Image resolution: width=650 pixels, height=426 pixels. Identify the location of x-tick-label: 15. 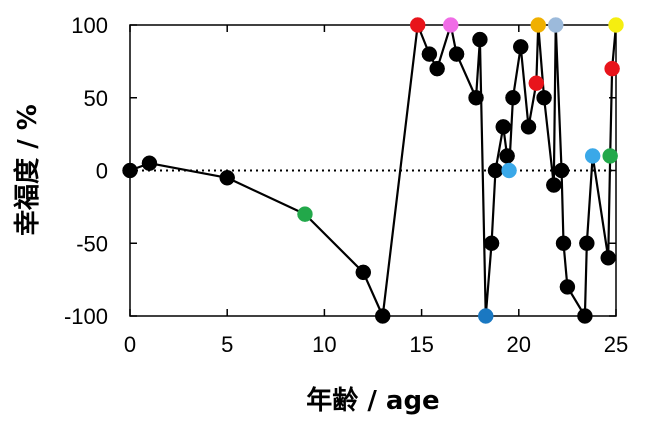
(421, 344).